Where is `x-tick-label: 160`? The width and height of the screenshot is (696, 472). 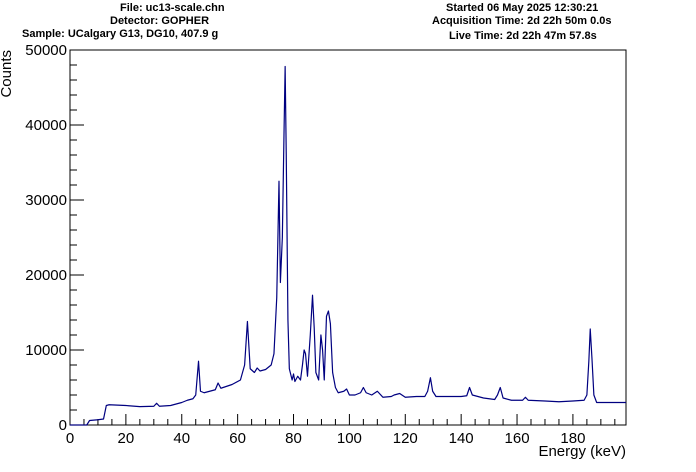 x-tick-label: 160 is located at coordinates (517, 438).